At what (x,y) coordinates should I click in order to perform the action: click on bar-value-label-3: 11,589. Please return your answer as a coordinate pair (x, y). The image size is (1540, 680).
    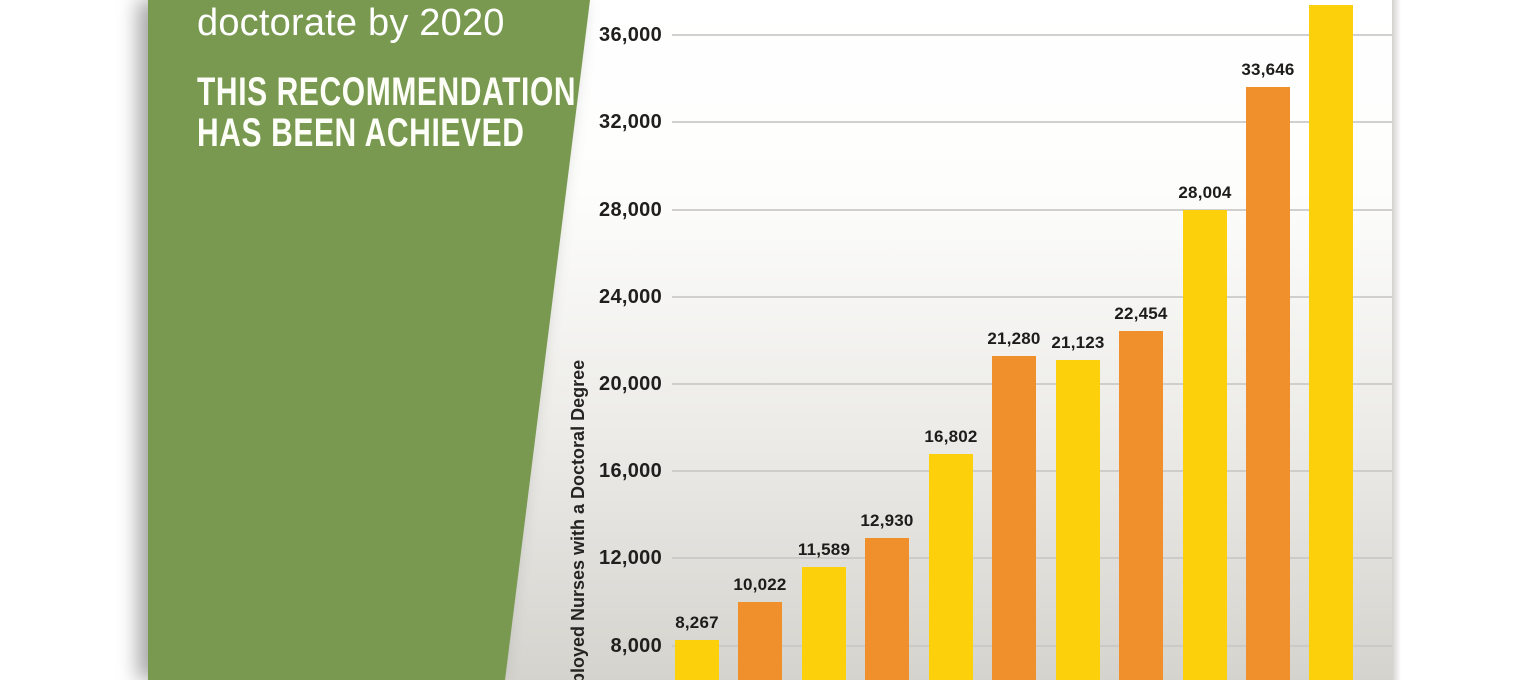
    Looking at the image, I should click on (824, 549).